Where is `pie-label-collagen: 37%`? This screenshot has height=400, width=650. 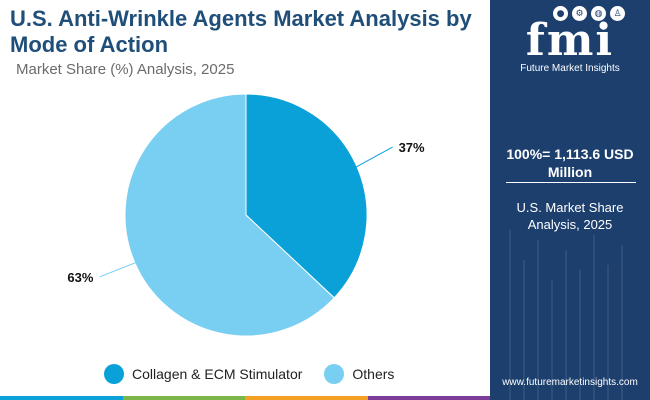 pie-label-collagen: 37% is located at coordinates (412, 147).